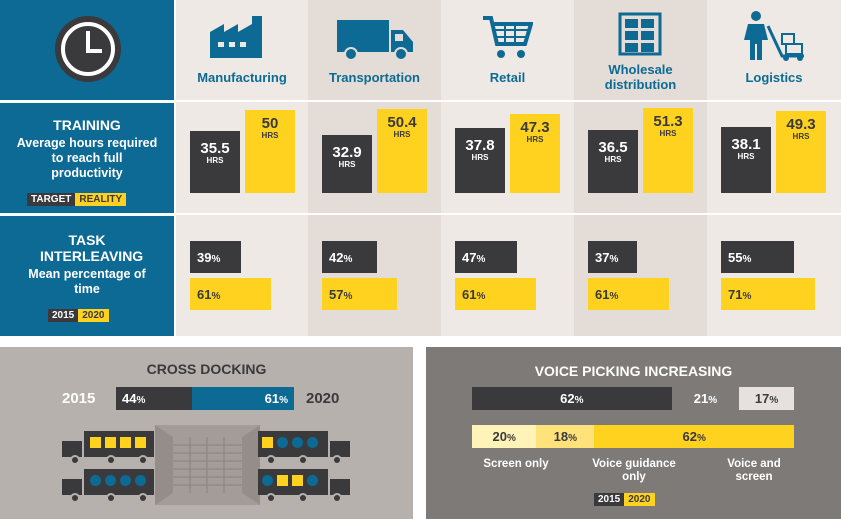  What do you see at coordinates (375, 40) in the screenshot?
I see `truck-icon` at bounding box center [375, 40].